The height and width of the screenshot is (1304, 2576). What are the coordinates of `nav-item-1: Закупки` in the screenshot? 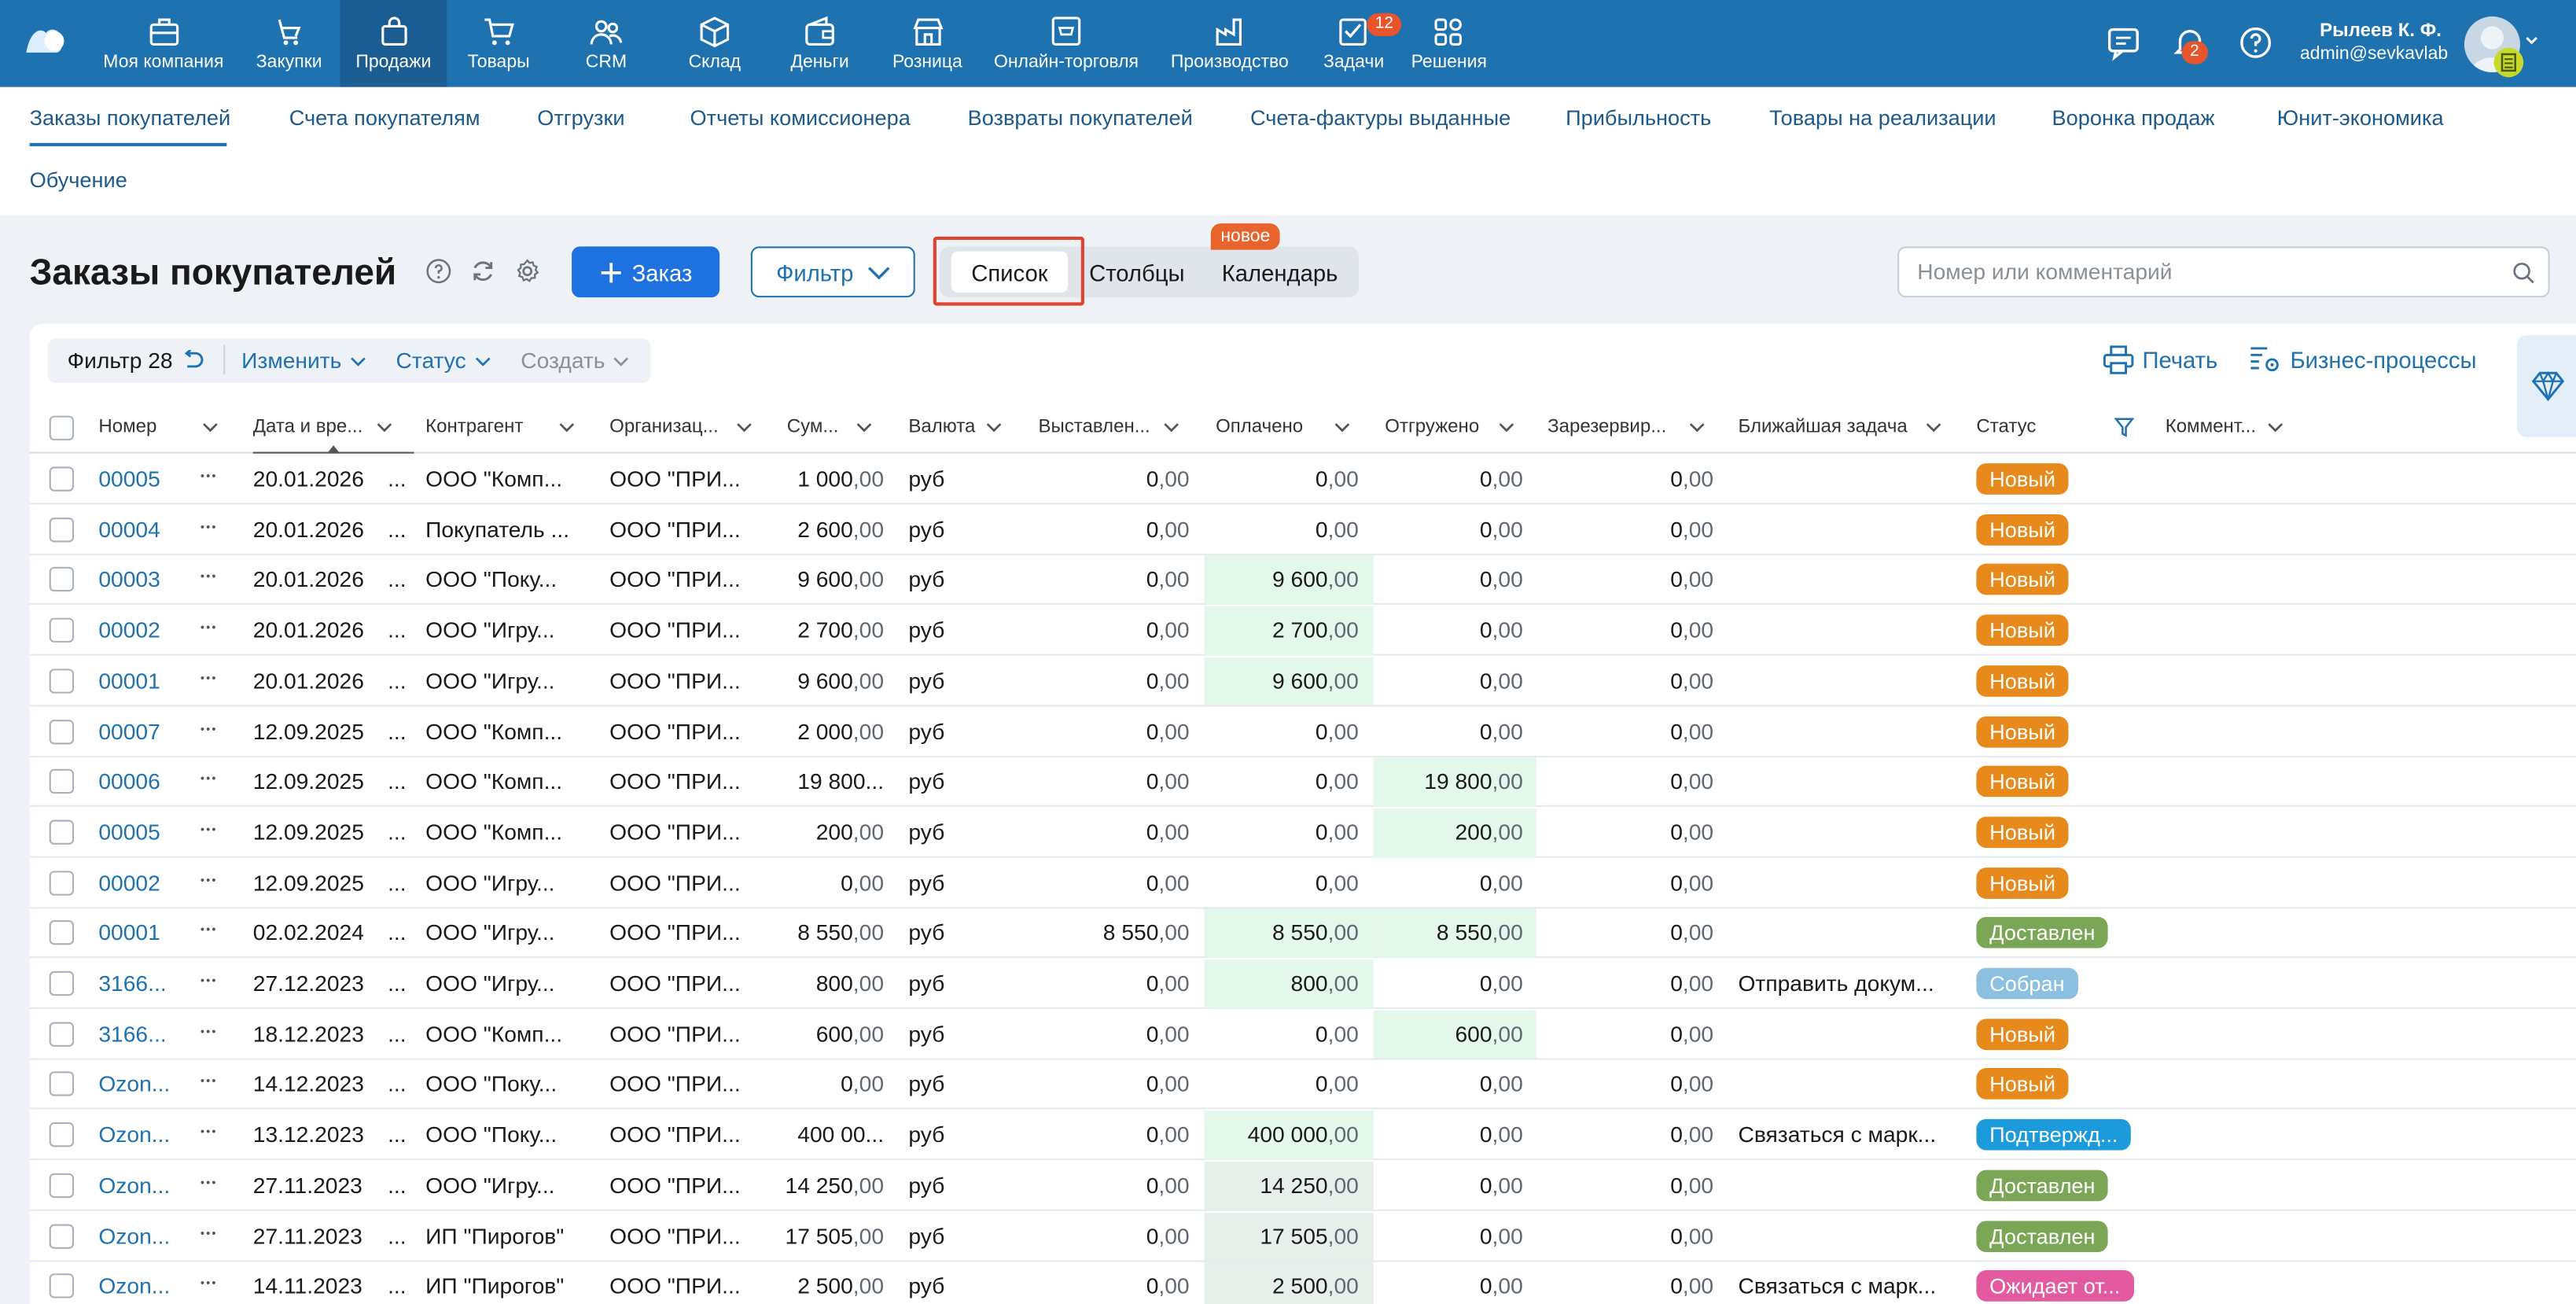 It's located at (289, 44).